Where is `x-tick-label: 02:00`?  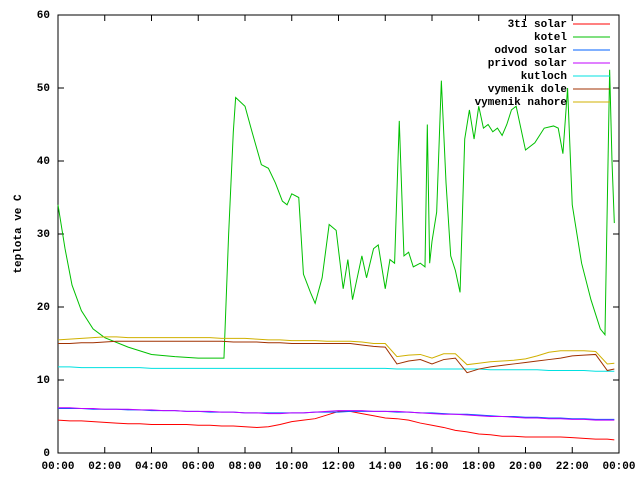 x-tick-label: 02:00 is located at coordinates (104, 467).